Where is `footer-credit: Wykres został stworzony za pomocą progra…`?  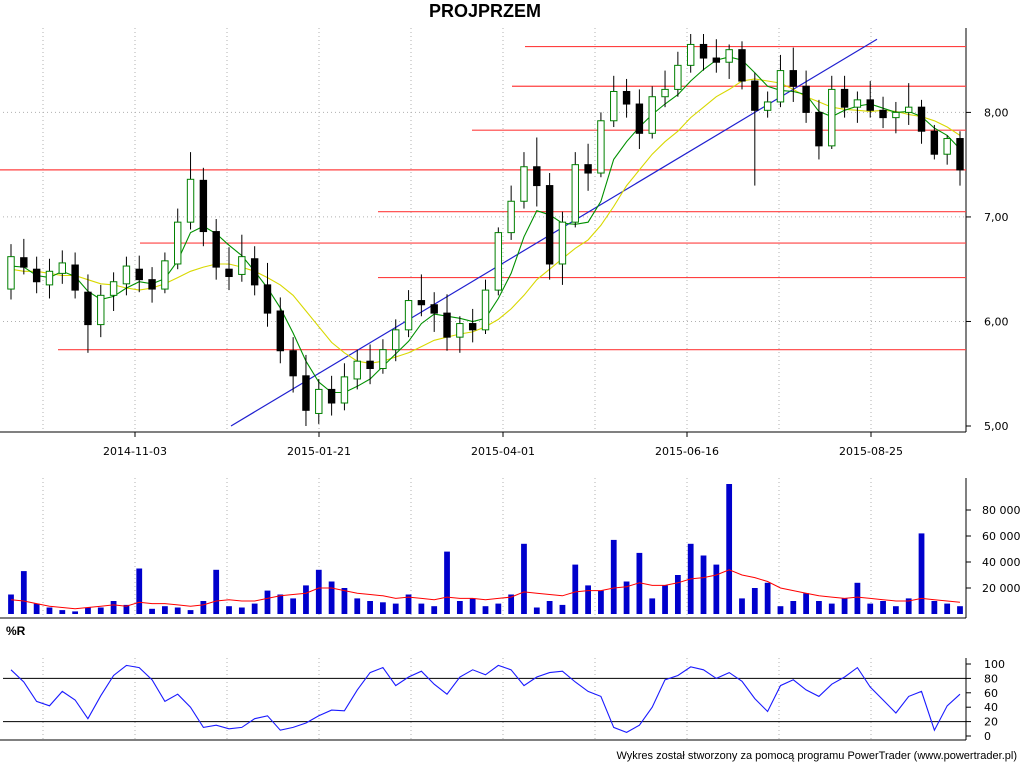
footer-credit: Wykres został stworzony za pomocą progra… is located at coordinates (816, 756).